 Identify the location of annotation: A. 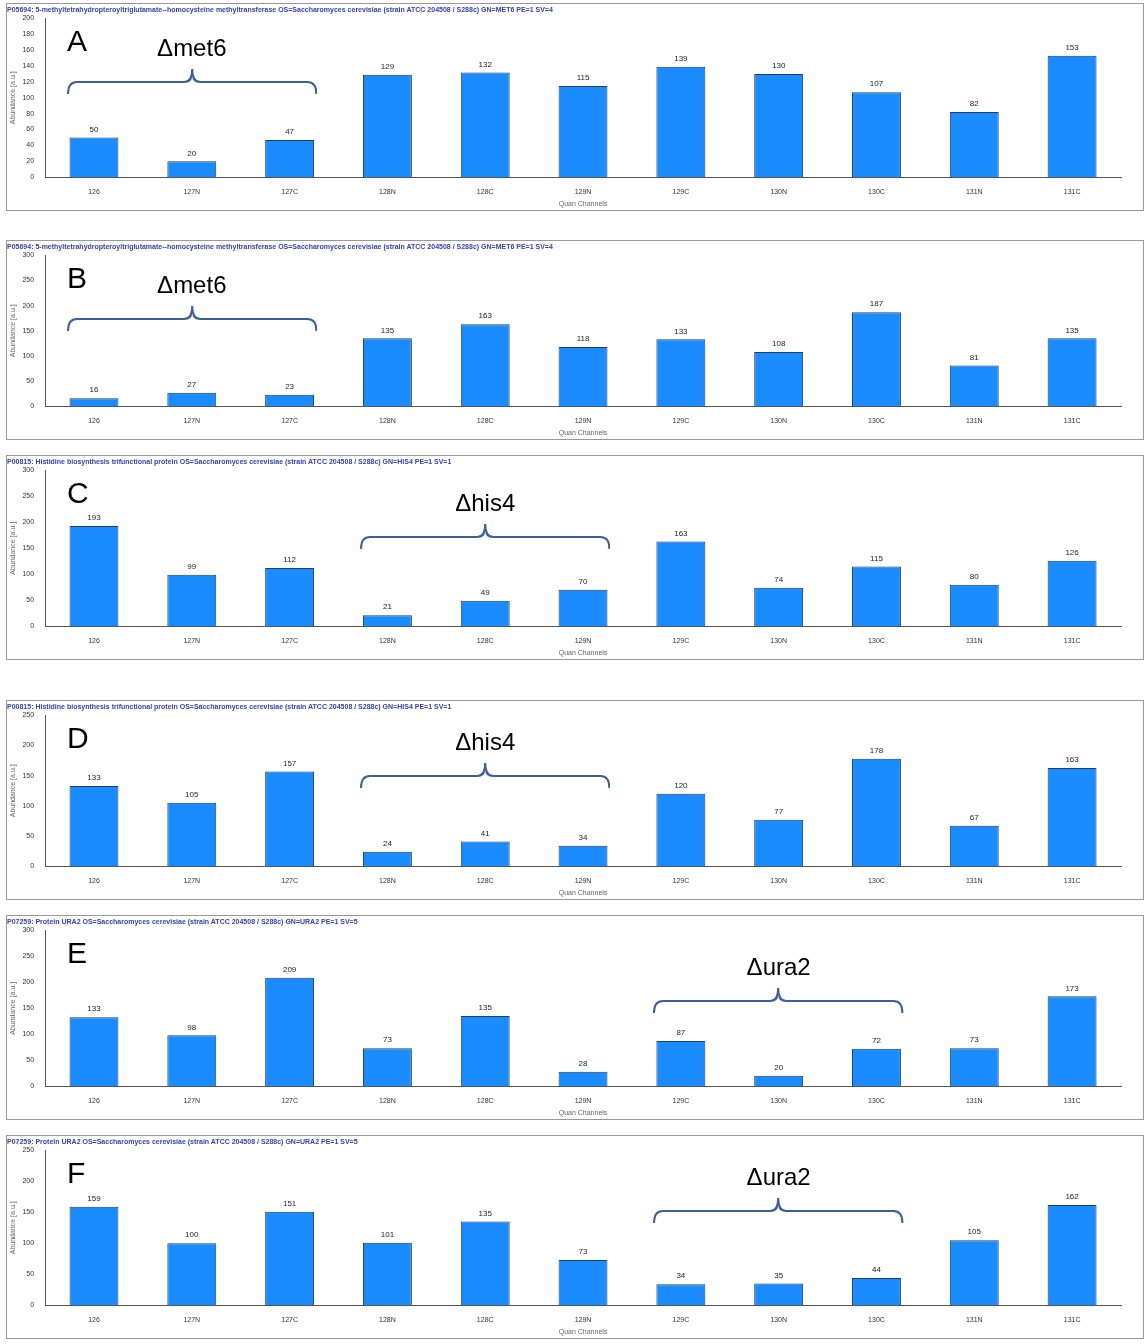
(77, 41).